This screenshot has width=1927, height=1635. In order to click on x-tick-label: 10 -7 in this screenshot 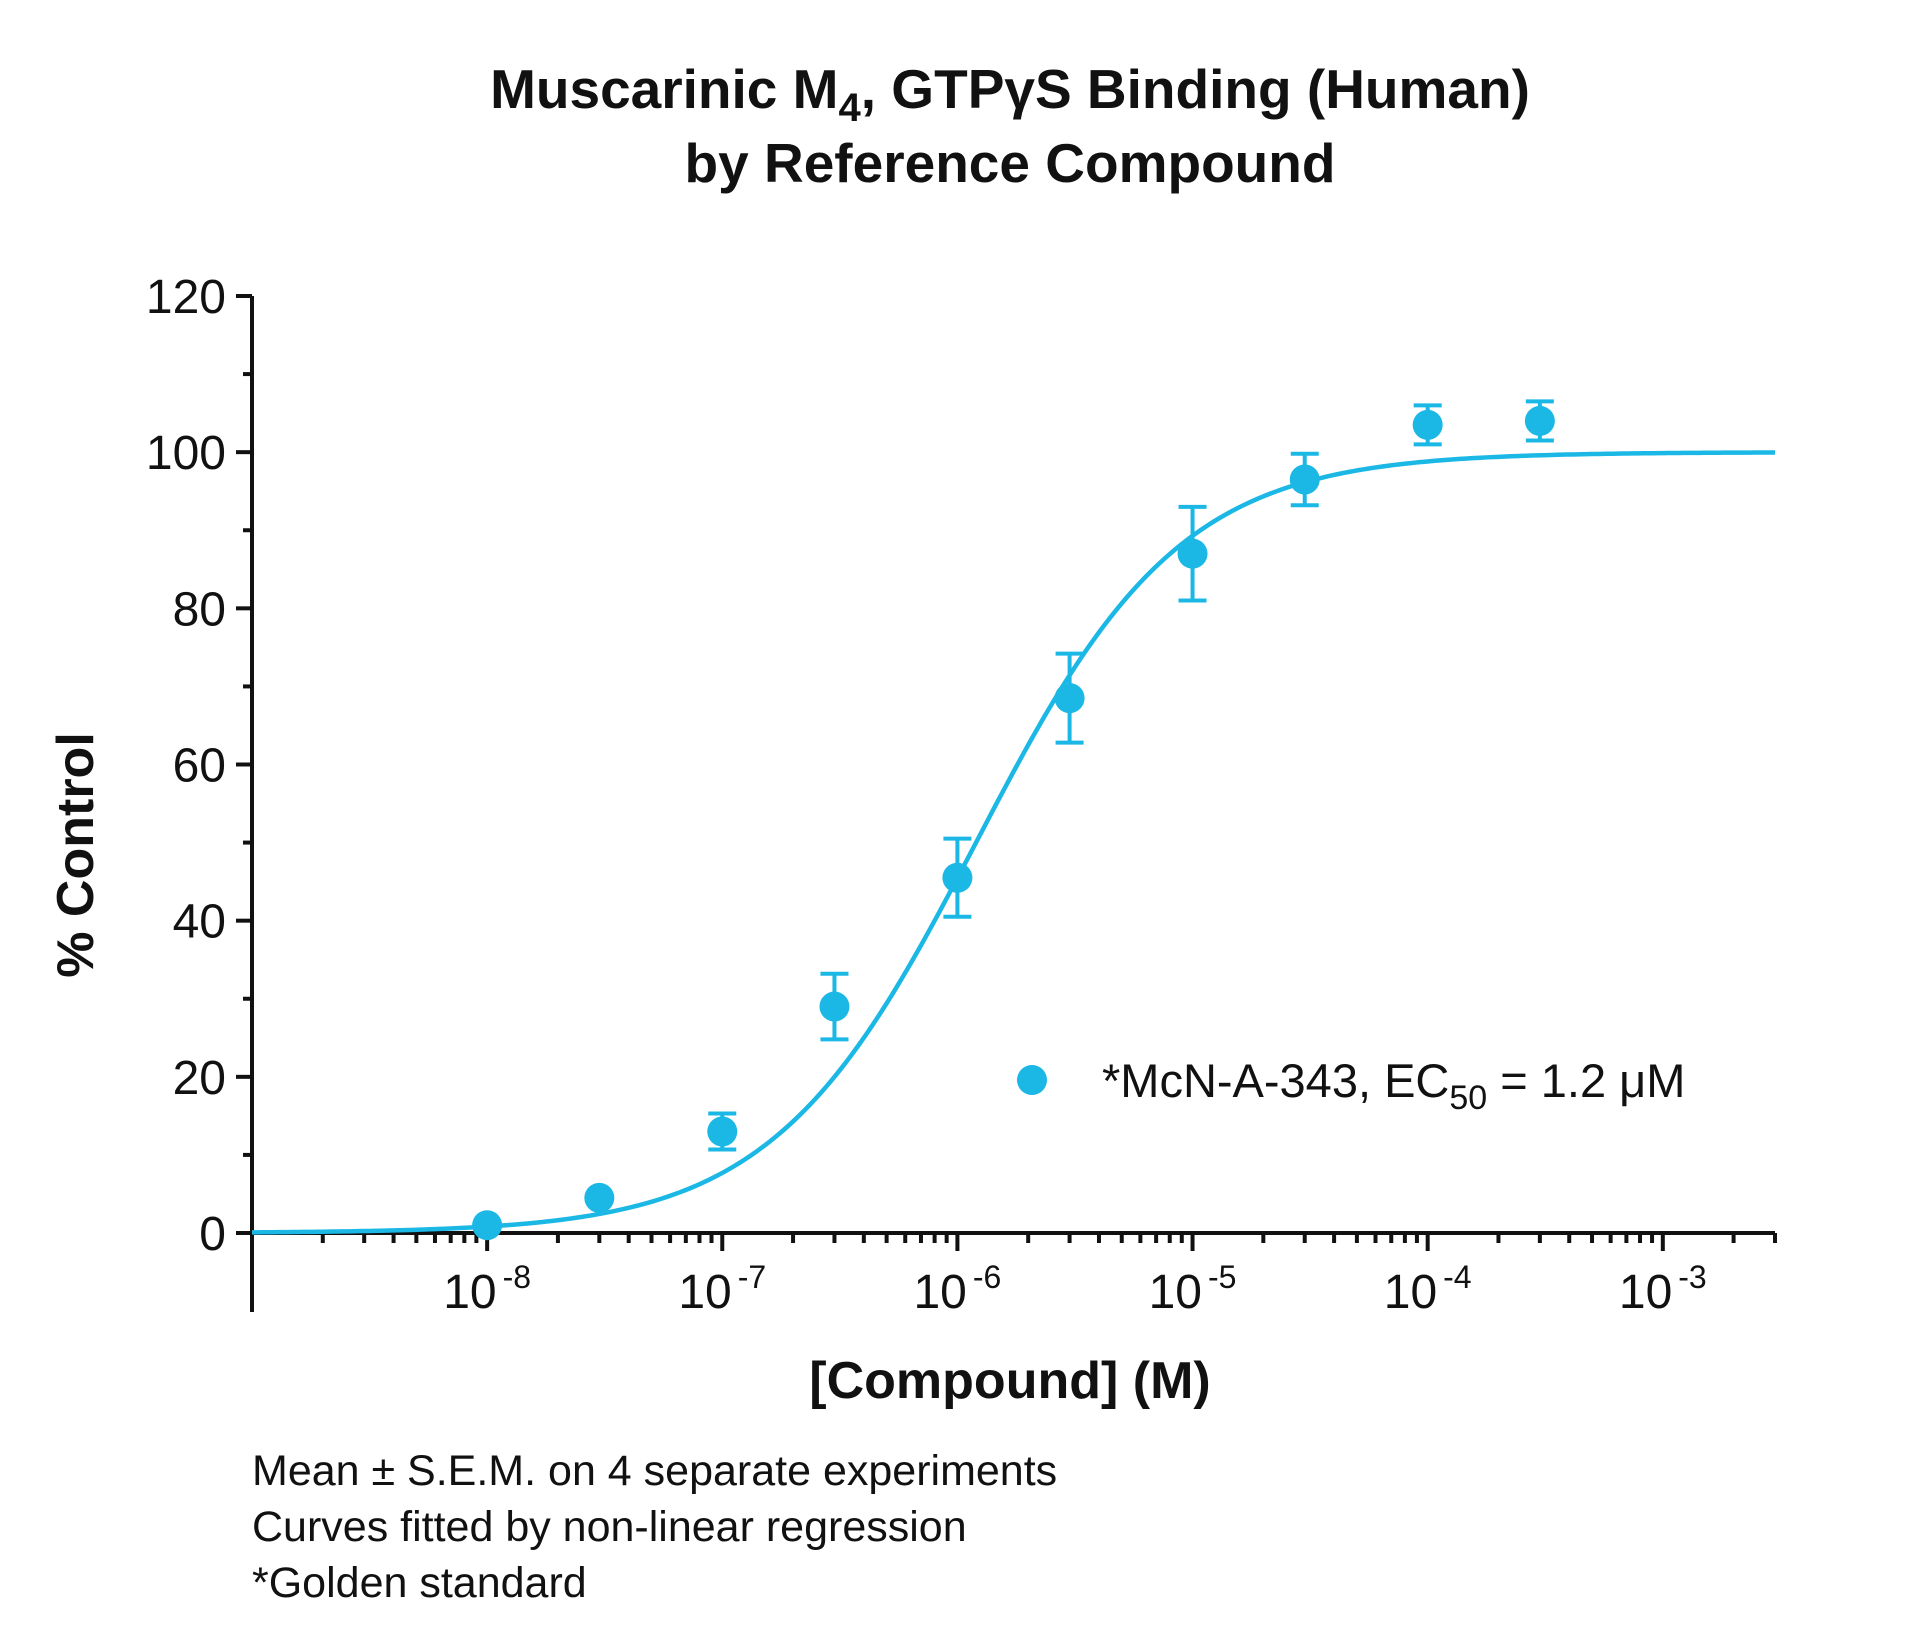, I will do `click(722, 1289)`.